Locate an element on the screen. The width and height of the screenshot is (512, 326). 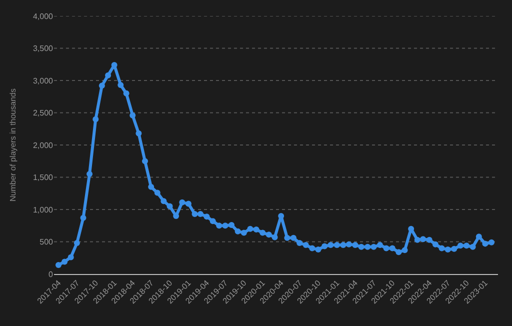
y-tick-label: 3,500 is located at coordinates (43, 49).